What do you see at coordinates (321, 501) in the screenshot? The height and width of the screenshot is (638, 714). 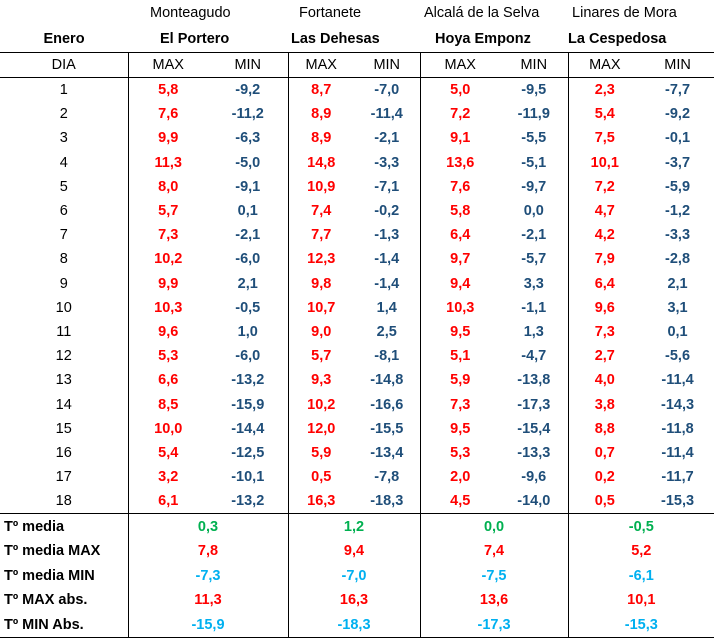 I see `max-cell: 16,3` at bounding box center [321, 501].